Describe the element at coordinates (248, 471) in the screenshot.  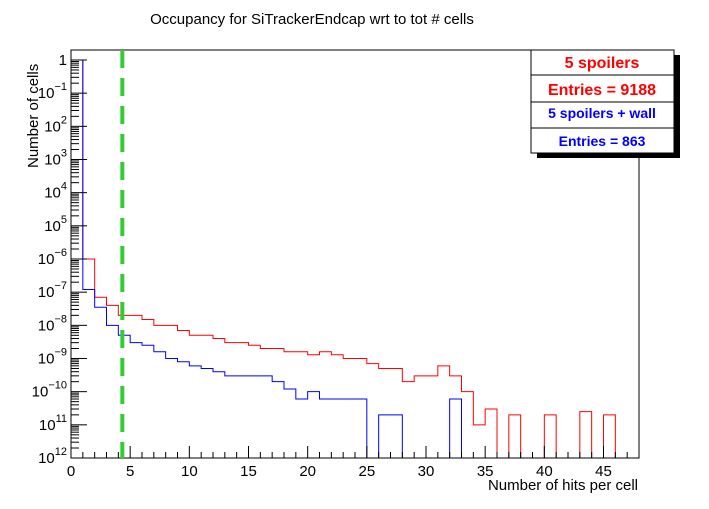
I see `x-tick-label: 15` at that location.